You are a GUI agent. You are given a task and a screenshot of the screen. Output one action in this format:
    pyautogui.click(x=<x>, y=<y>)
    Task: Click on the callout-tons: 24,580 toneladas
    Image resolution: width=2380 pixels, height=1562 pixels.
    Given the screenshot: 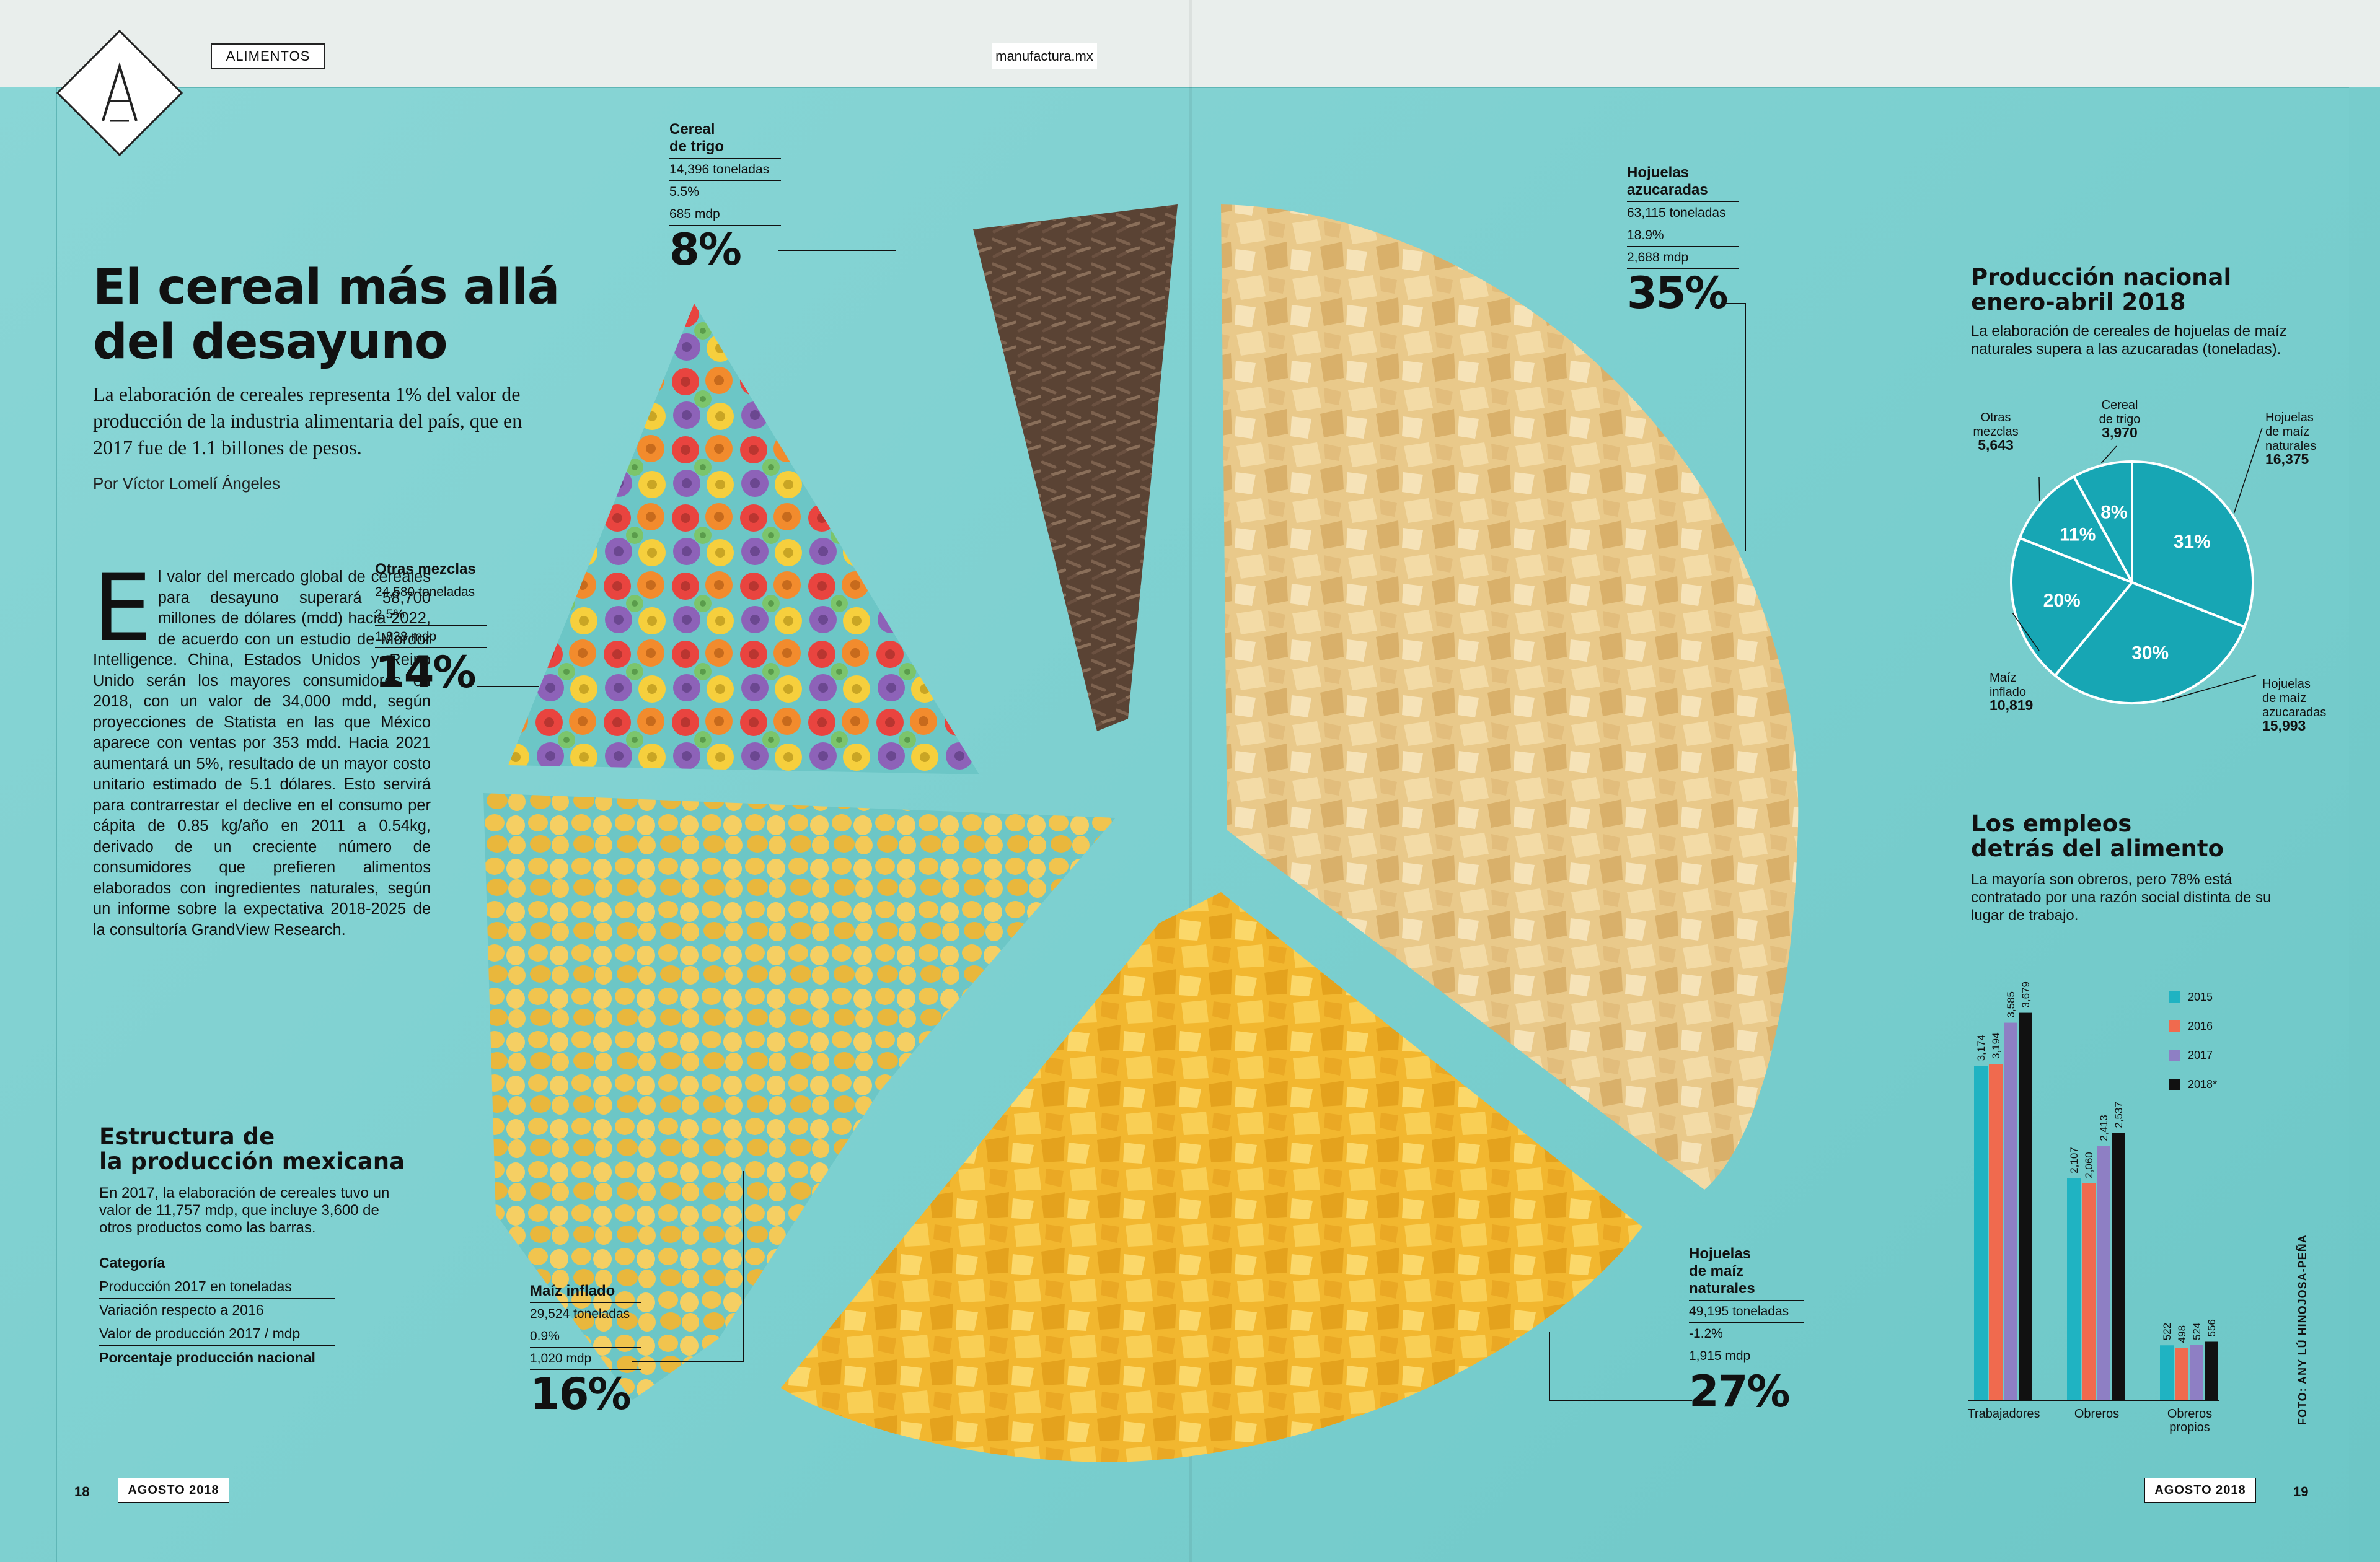 What is the action you would take?
    pyautogui.click(x=431, y=592)
    